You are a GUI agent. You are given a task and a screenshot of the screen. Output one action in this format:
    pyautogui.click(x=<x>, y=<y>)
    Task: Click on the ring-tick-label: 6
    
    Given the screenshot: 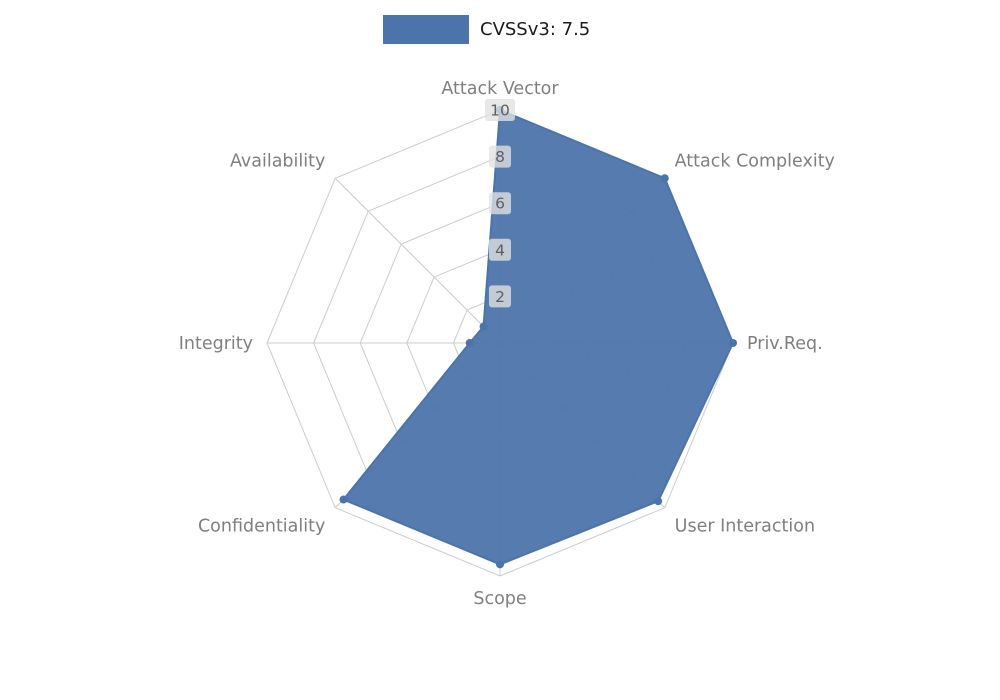 What is the action you would take?
    pyautogui.click(x=500, y=204)
    